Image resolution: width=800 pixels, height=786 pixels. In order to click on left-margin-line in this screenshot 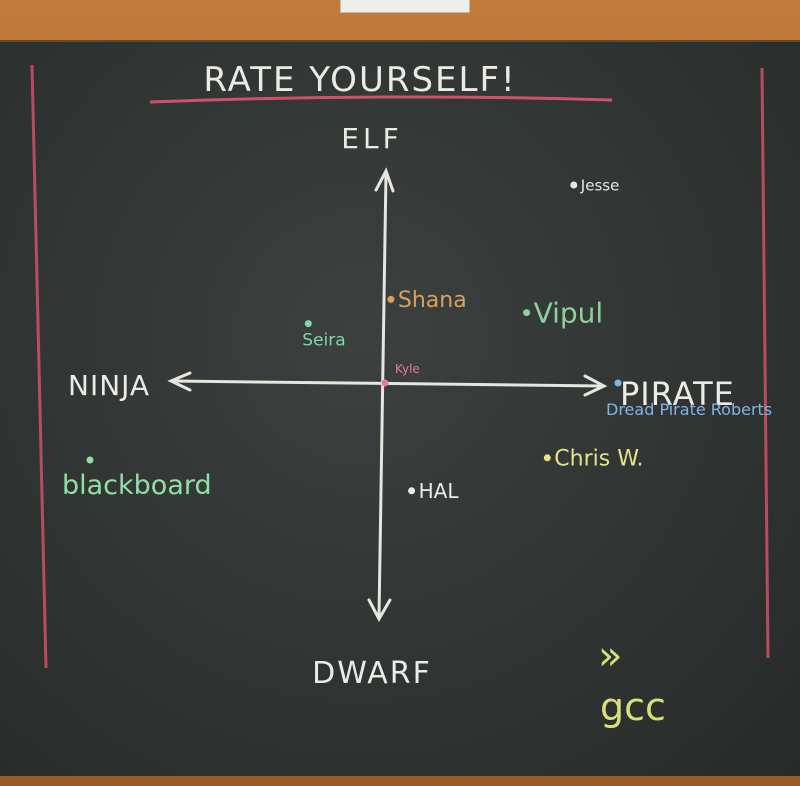, I will do `click(39, 366)`.